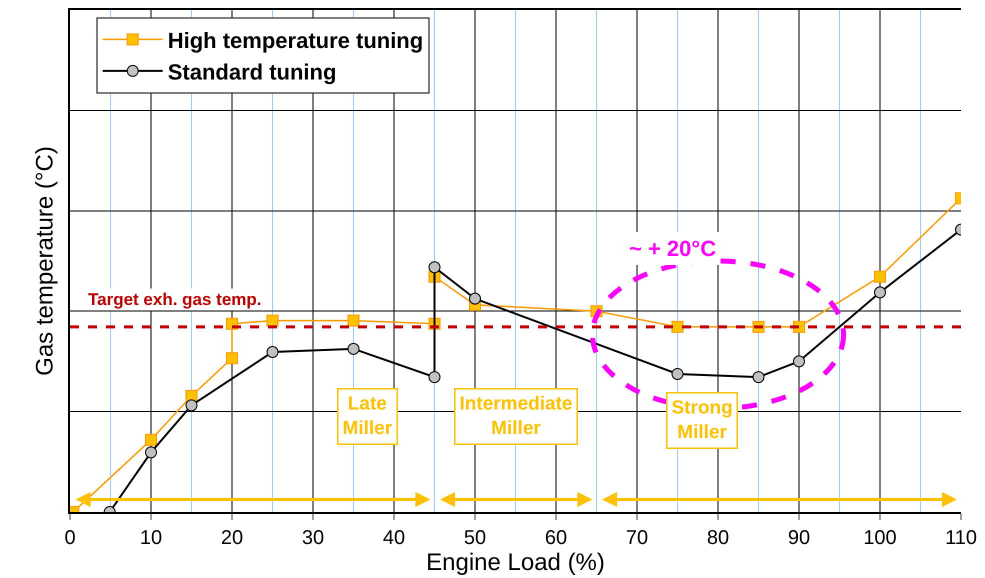 The height and width of the screenshot is (578, 985). What do you see at coordinates (516, 417) in the screenshot?
I see `annotation: Intermediate Miller` at bounding box center [516, 417].